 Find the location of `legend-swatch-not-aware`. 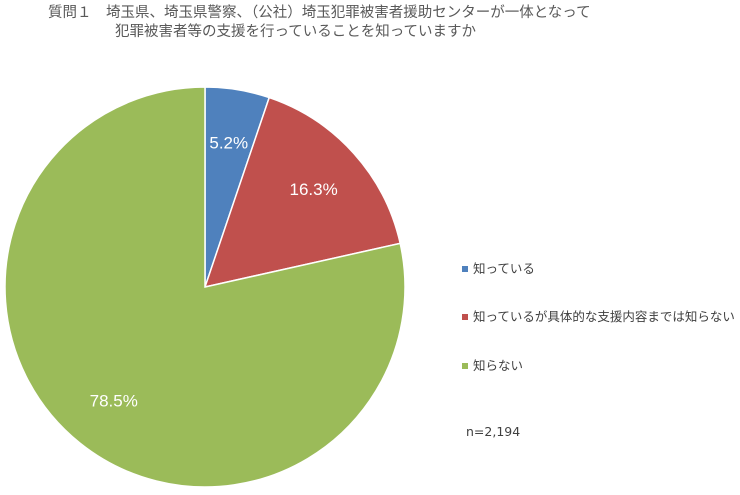

legend-swatch-not-aware is located at coordinates (465, 365).